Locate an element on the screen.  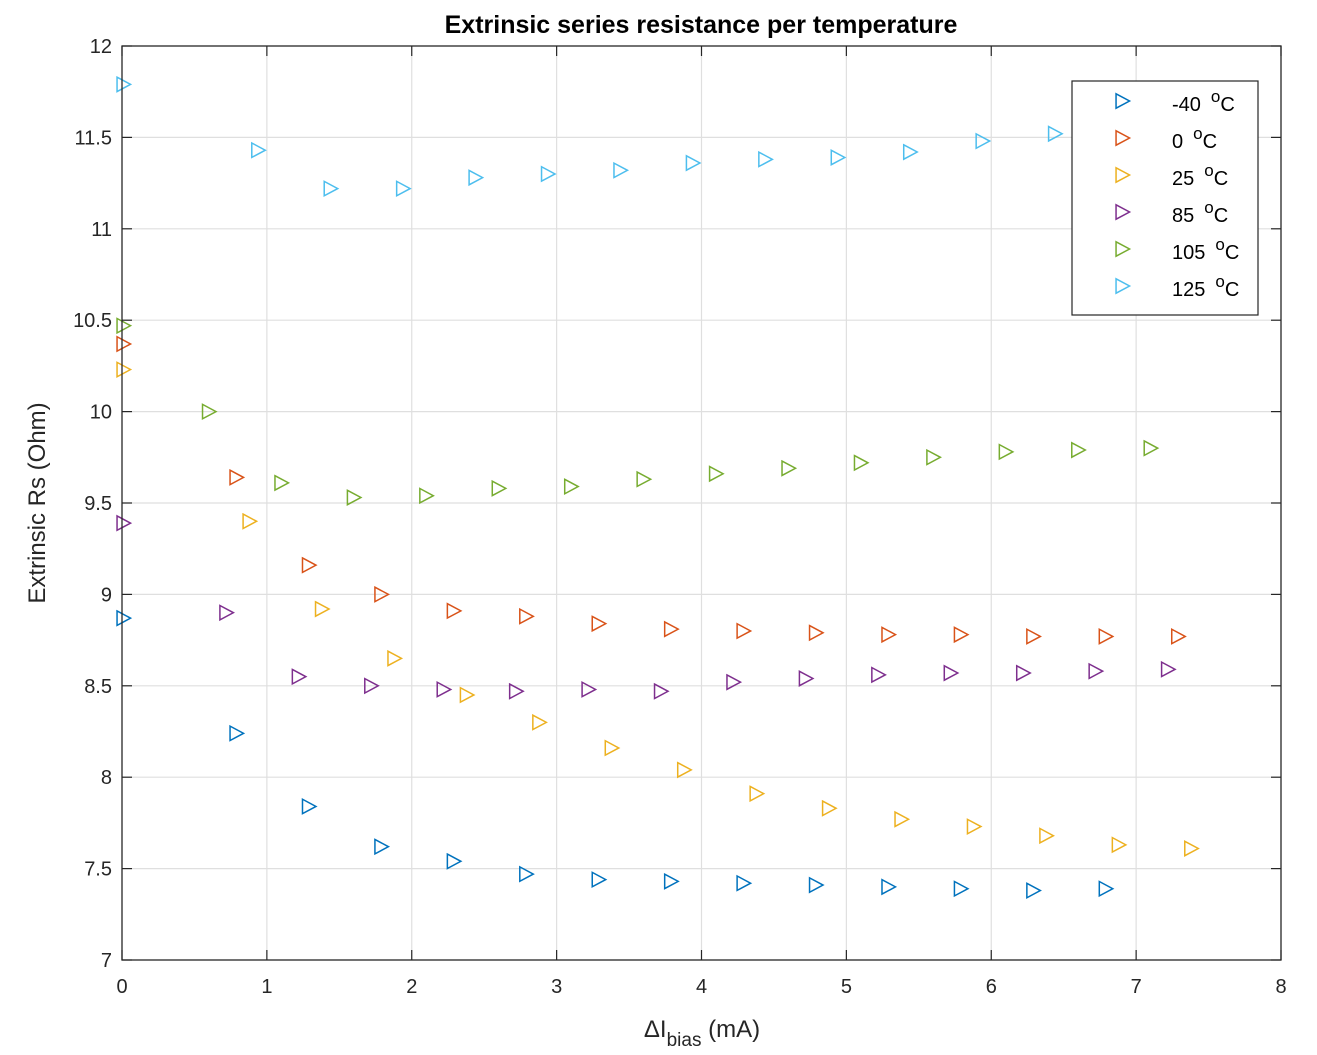
legend-label: 0 oC is located at coordinates (1194, 138).